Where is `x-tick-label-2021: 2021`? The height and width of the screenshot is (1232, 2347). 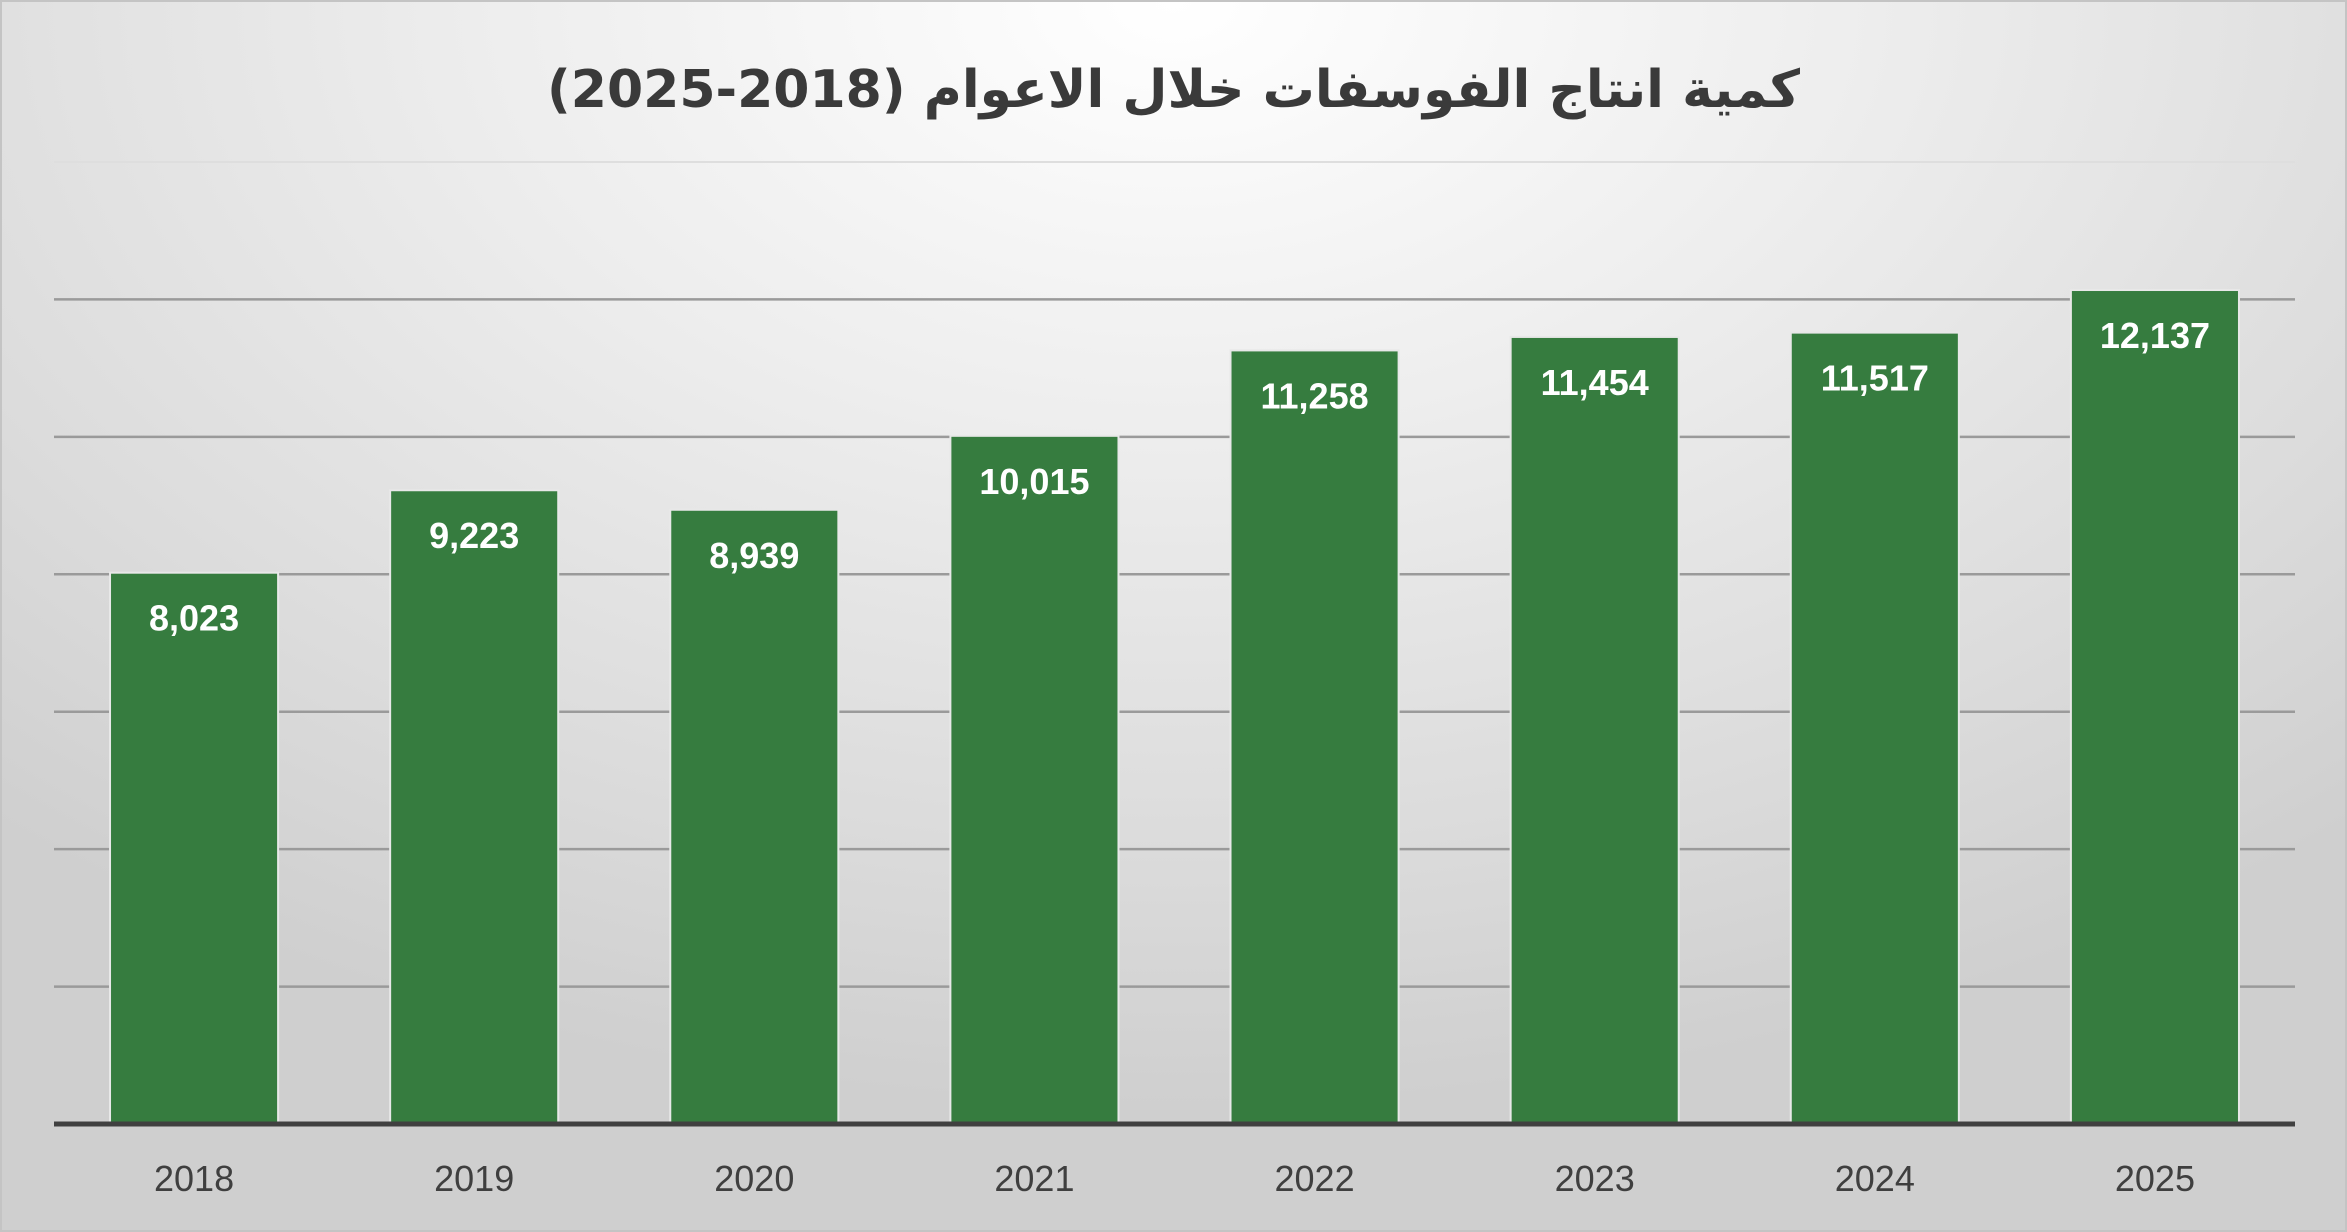 x-tick-label-2021: 2021 is located at coordinates (1034, 1178).